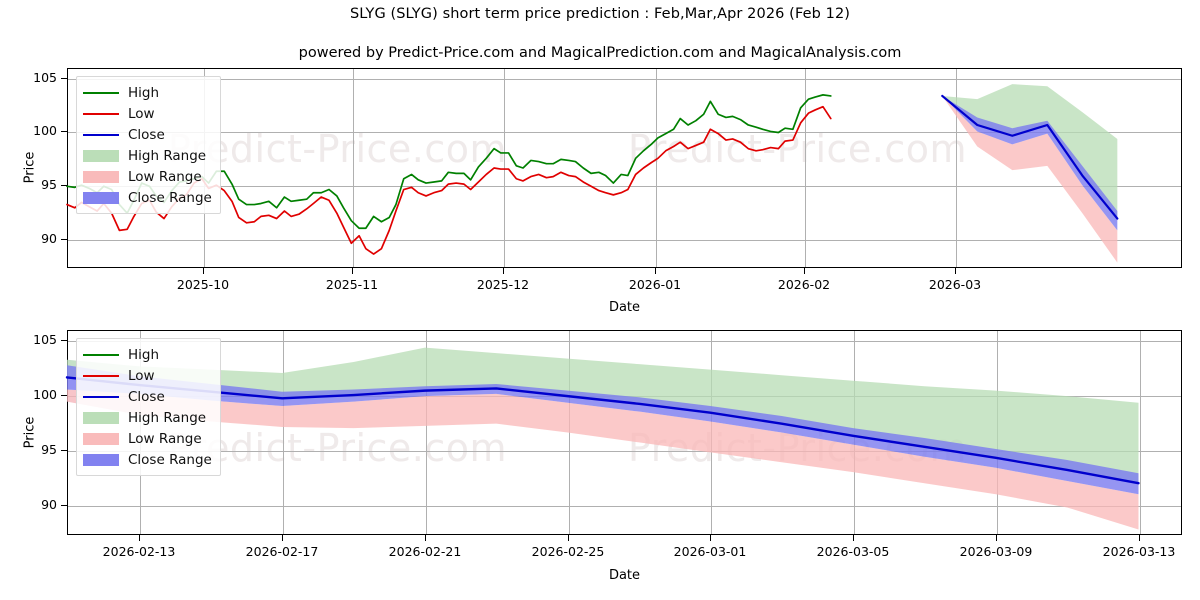  I want to click on x-axis-tick-label: 2026-02-25, so click(568, 551).